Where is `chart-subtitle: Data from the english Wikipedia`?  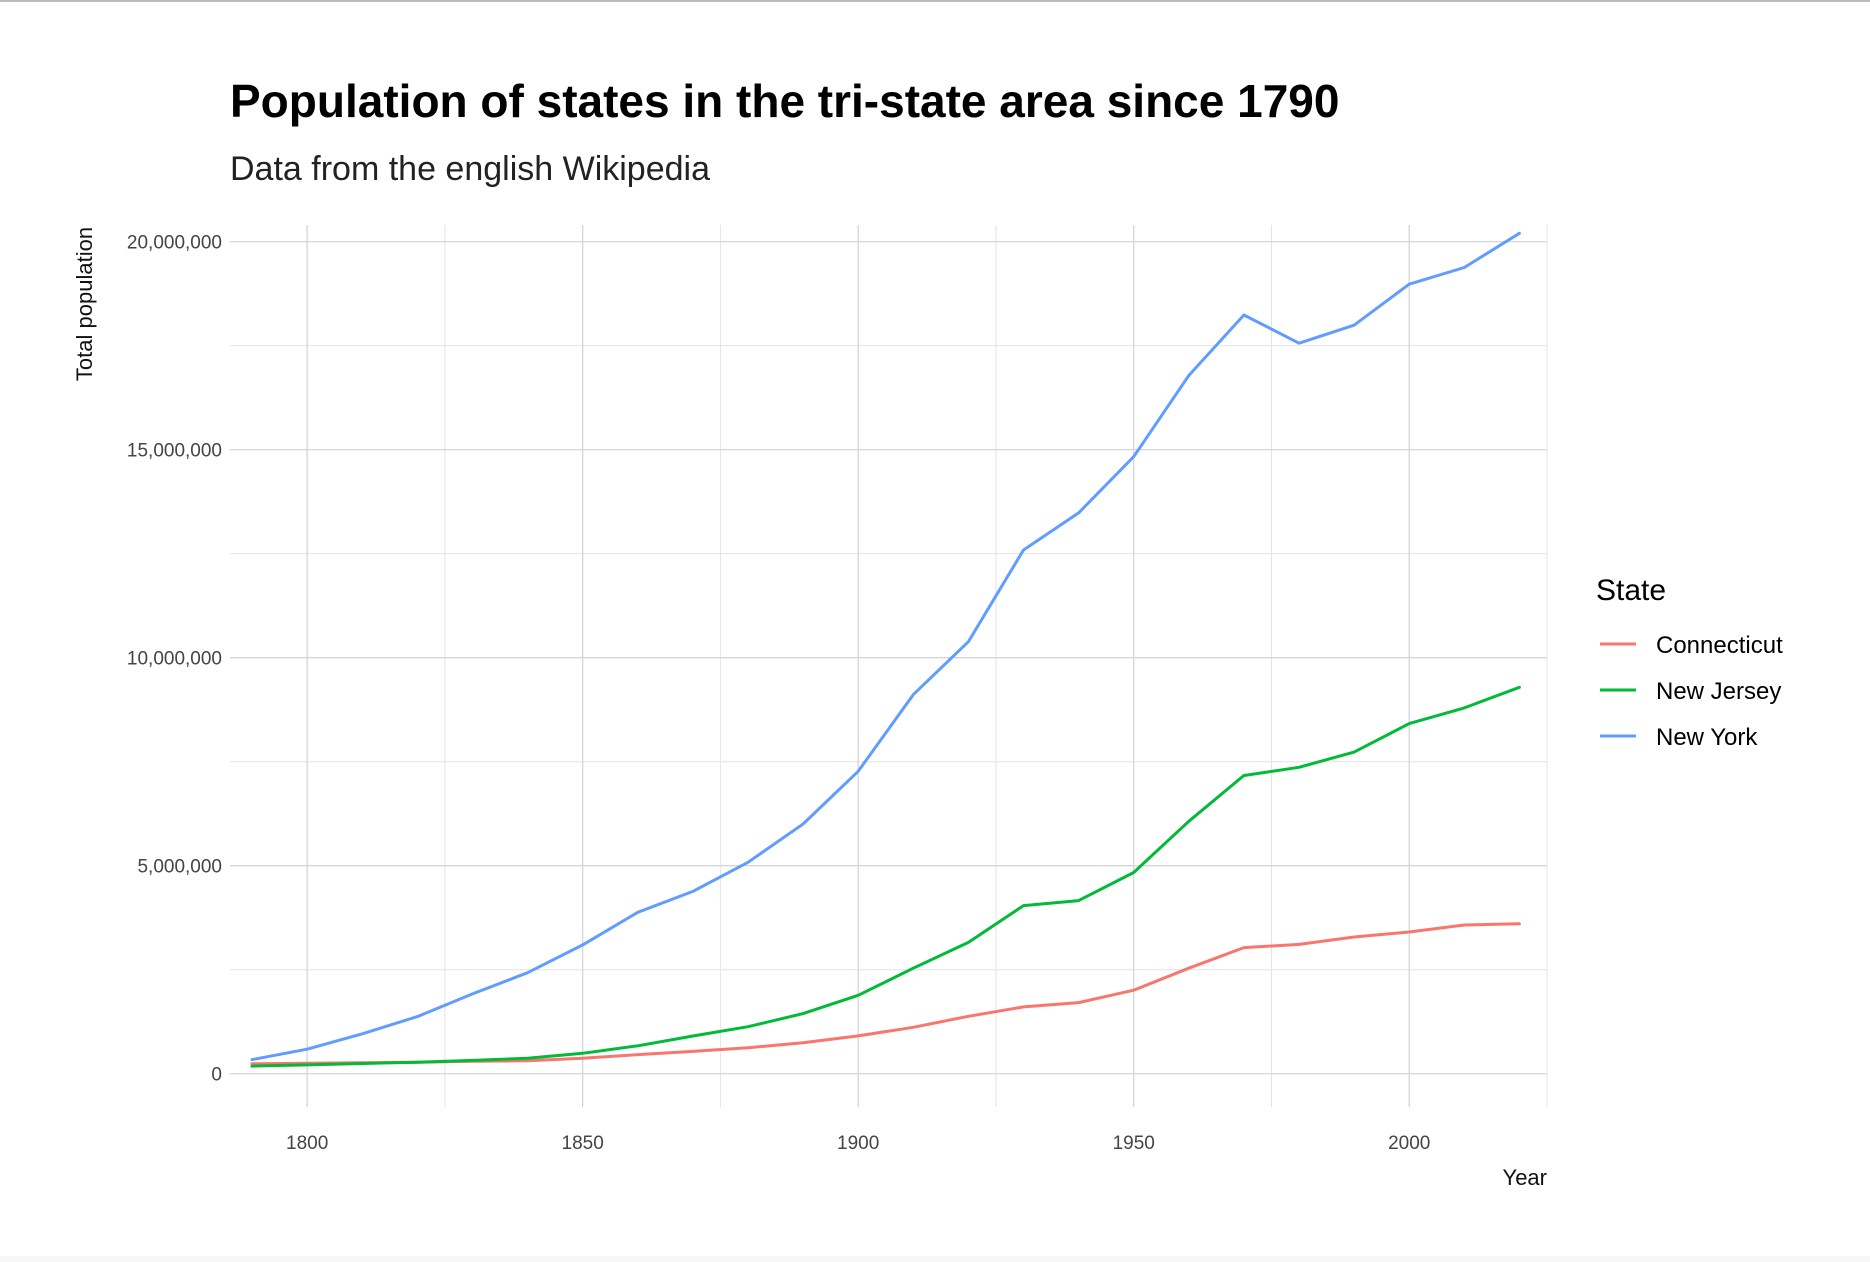 chart-subtitle: Data from the english Wikipedia is located at coordinates (470, 169).